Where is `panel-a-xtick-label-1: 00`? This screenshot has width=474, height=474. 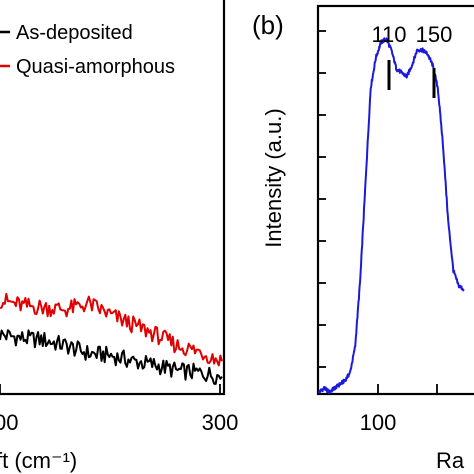
panel-a-xtick-label-1: 00 is located at coordinates (9, 422).